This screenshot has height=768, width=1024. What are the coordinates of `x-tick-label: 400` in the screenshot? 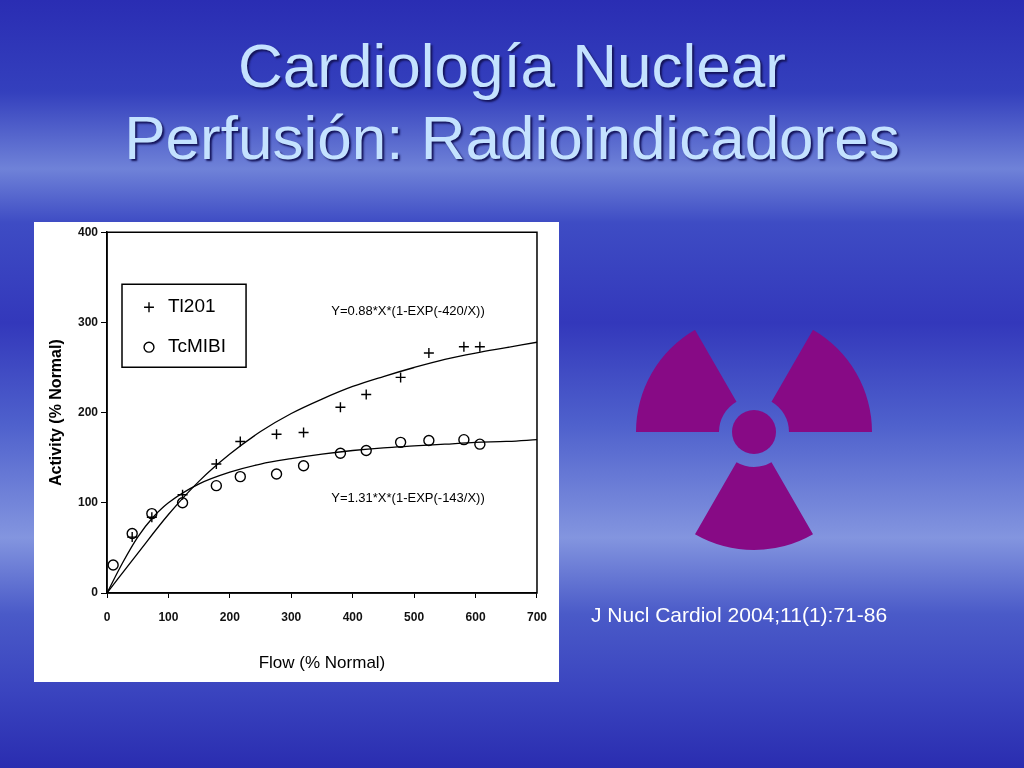 It's located at (353, 616).